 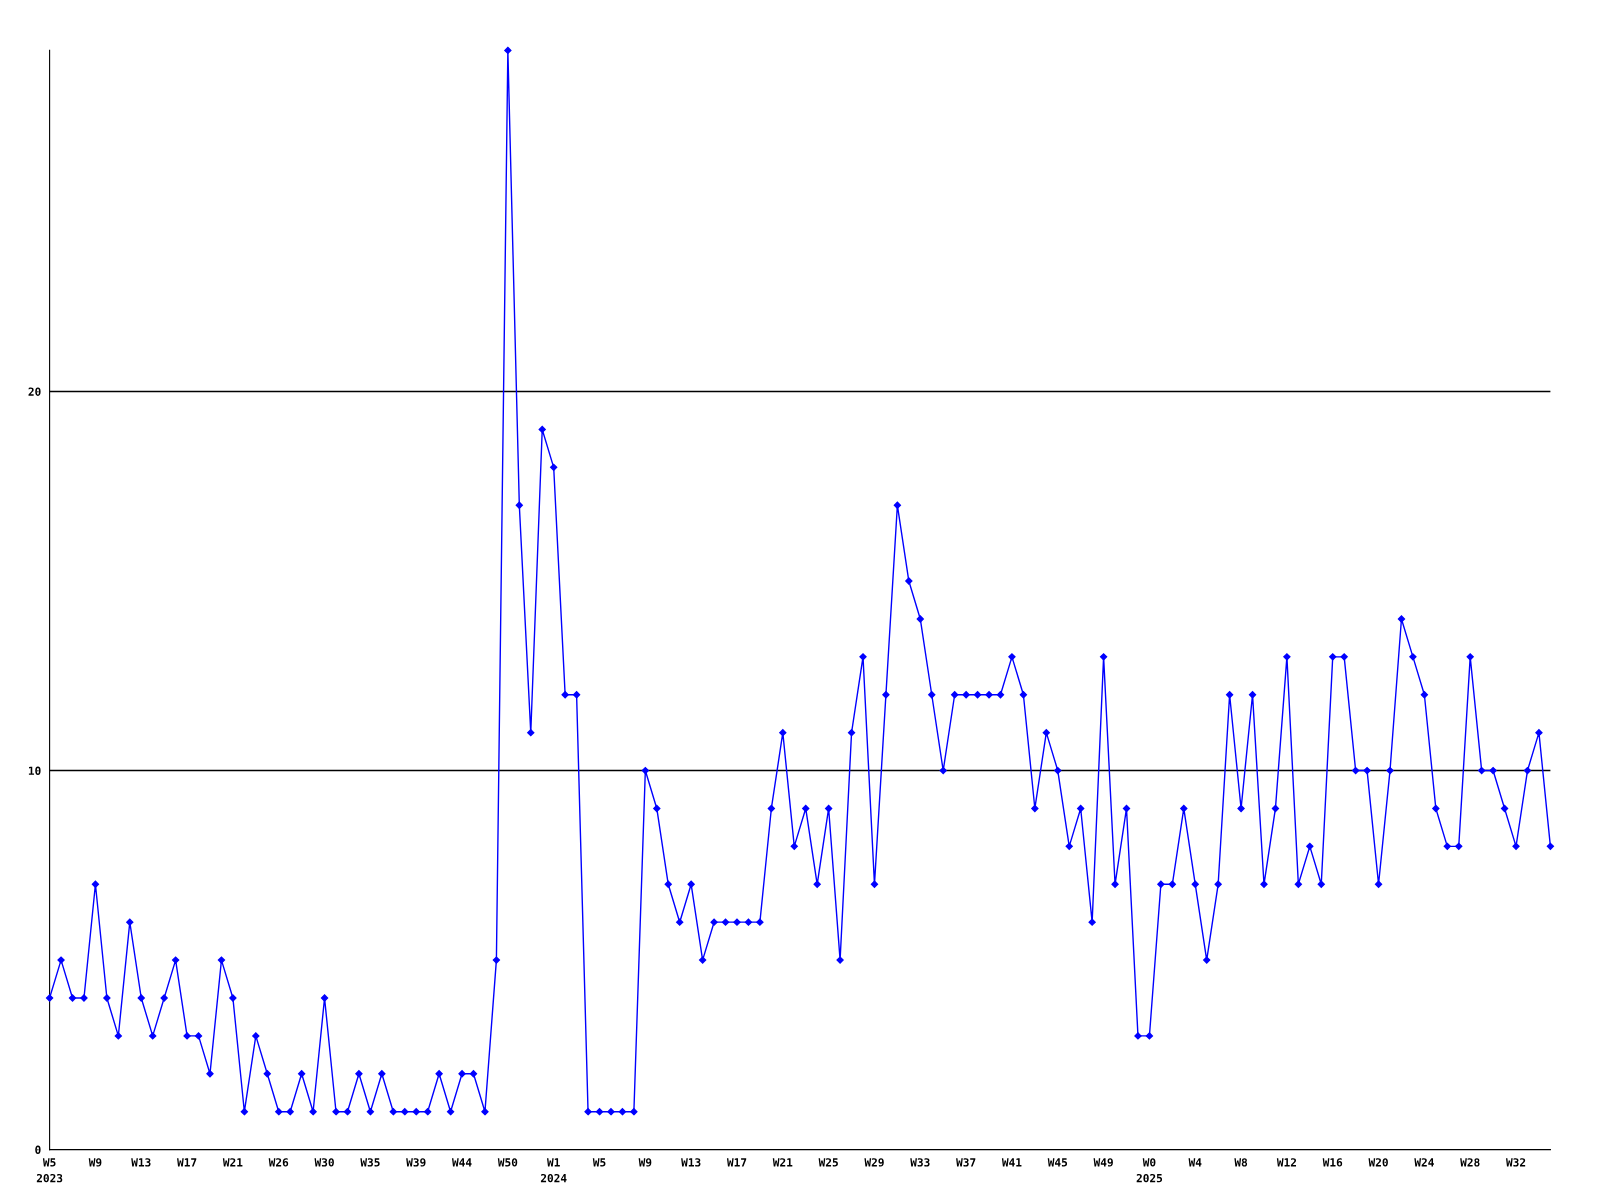 What do you see at coordinates (278, 1162) in the screenshot?
I see `x-tick-label: W26` at bounding box center [278, 1162].